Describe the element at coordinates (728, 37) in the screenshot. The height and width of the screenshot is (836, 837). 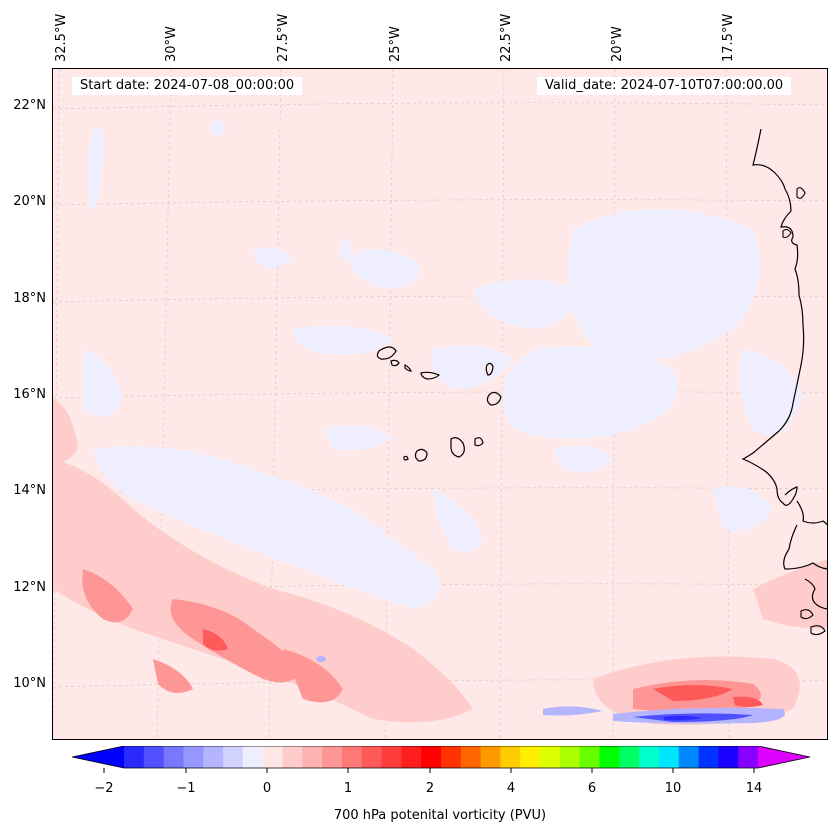
I see `lon-label-17.5W: 17.5°W` at that location.